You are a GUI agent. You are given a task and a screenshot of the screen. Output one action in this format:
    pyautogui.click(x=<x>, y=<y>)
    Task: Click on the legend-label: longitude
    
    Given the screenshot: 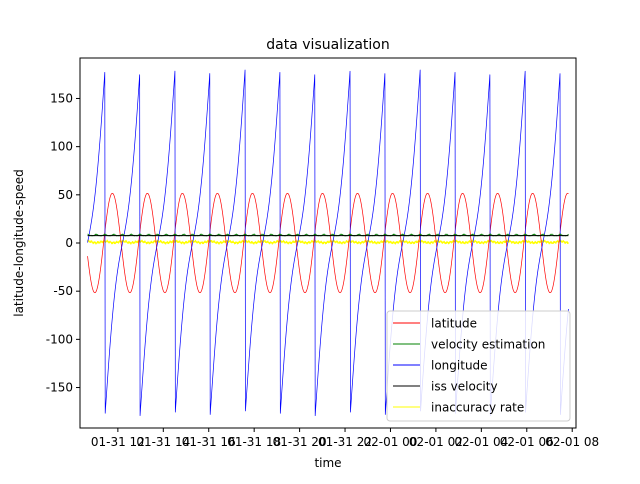 What is the action you would take?
    pyautogui.click(x=459, y=366)
    